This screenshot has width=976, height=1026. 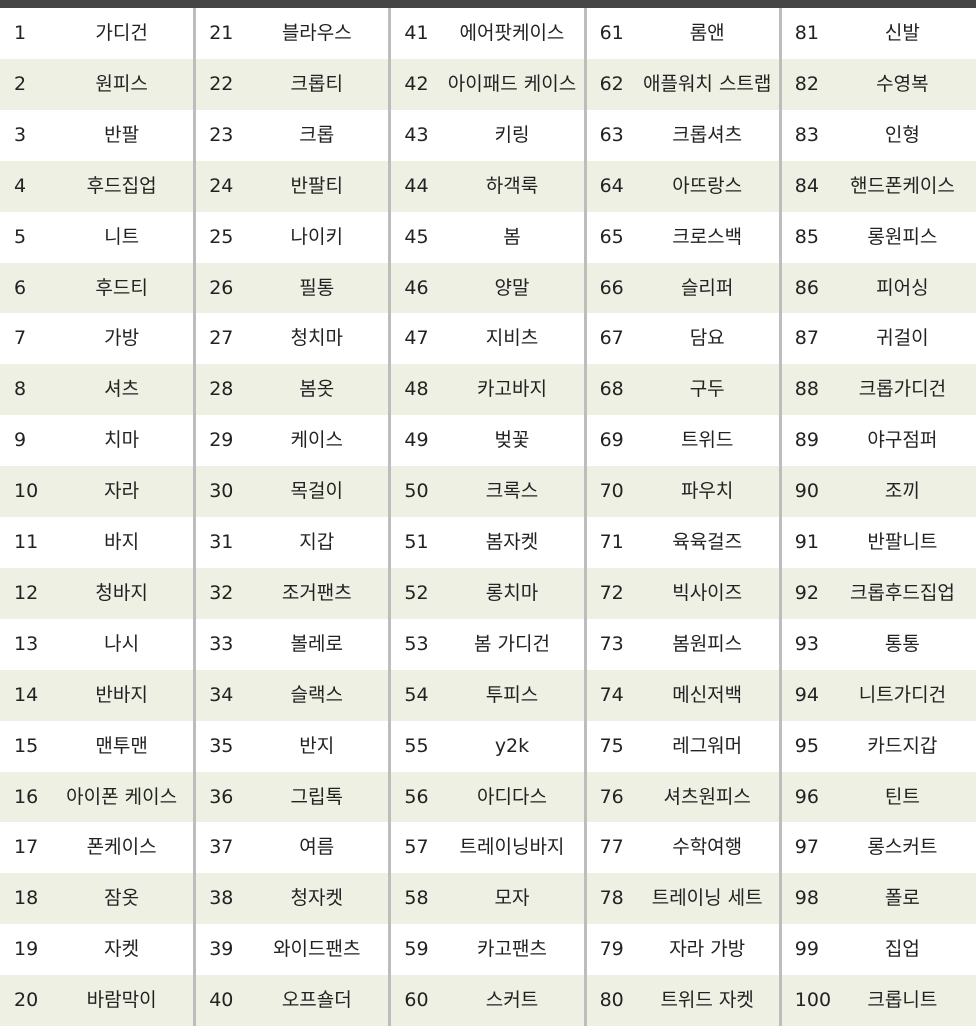 What do you see at coordinates (902, 643) in the screenshot?
I see `keyword: 통통` at bounding box center [902, 643].